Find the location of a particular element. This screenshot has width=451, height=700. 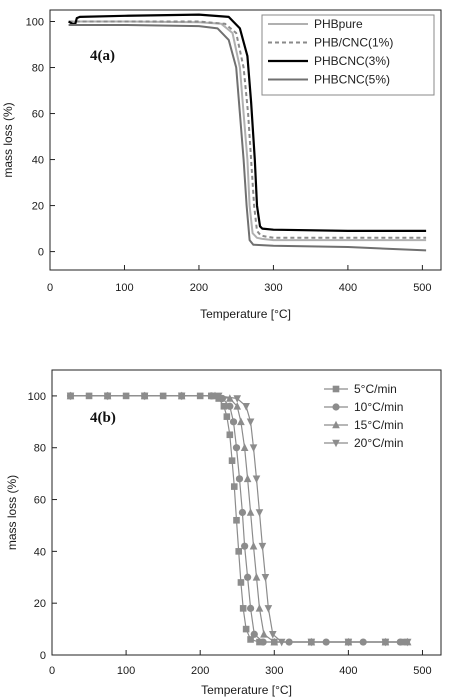

legend-label: PHBCNC(3%) is located at coordinates (352, 61).